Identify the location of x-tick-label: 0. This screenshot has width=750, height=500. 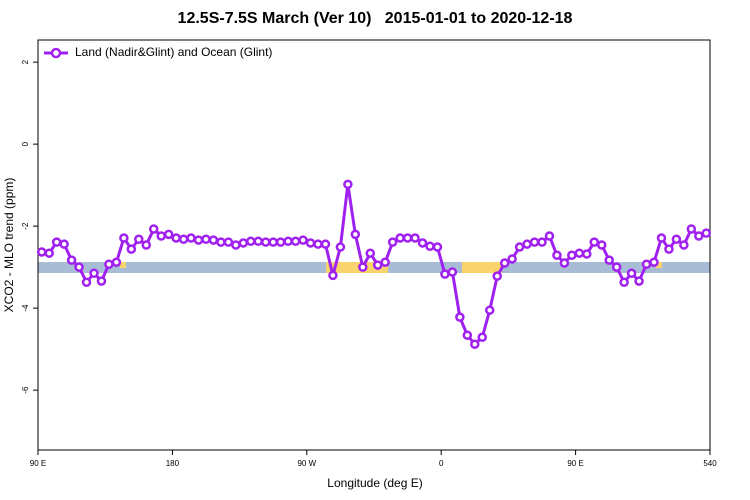
(441, 463).